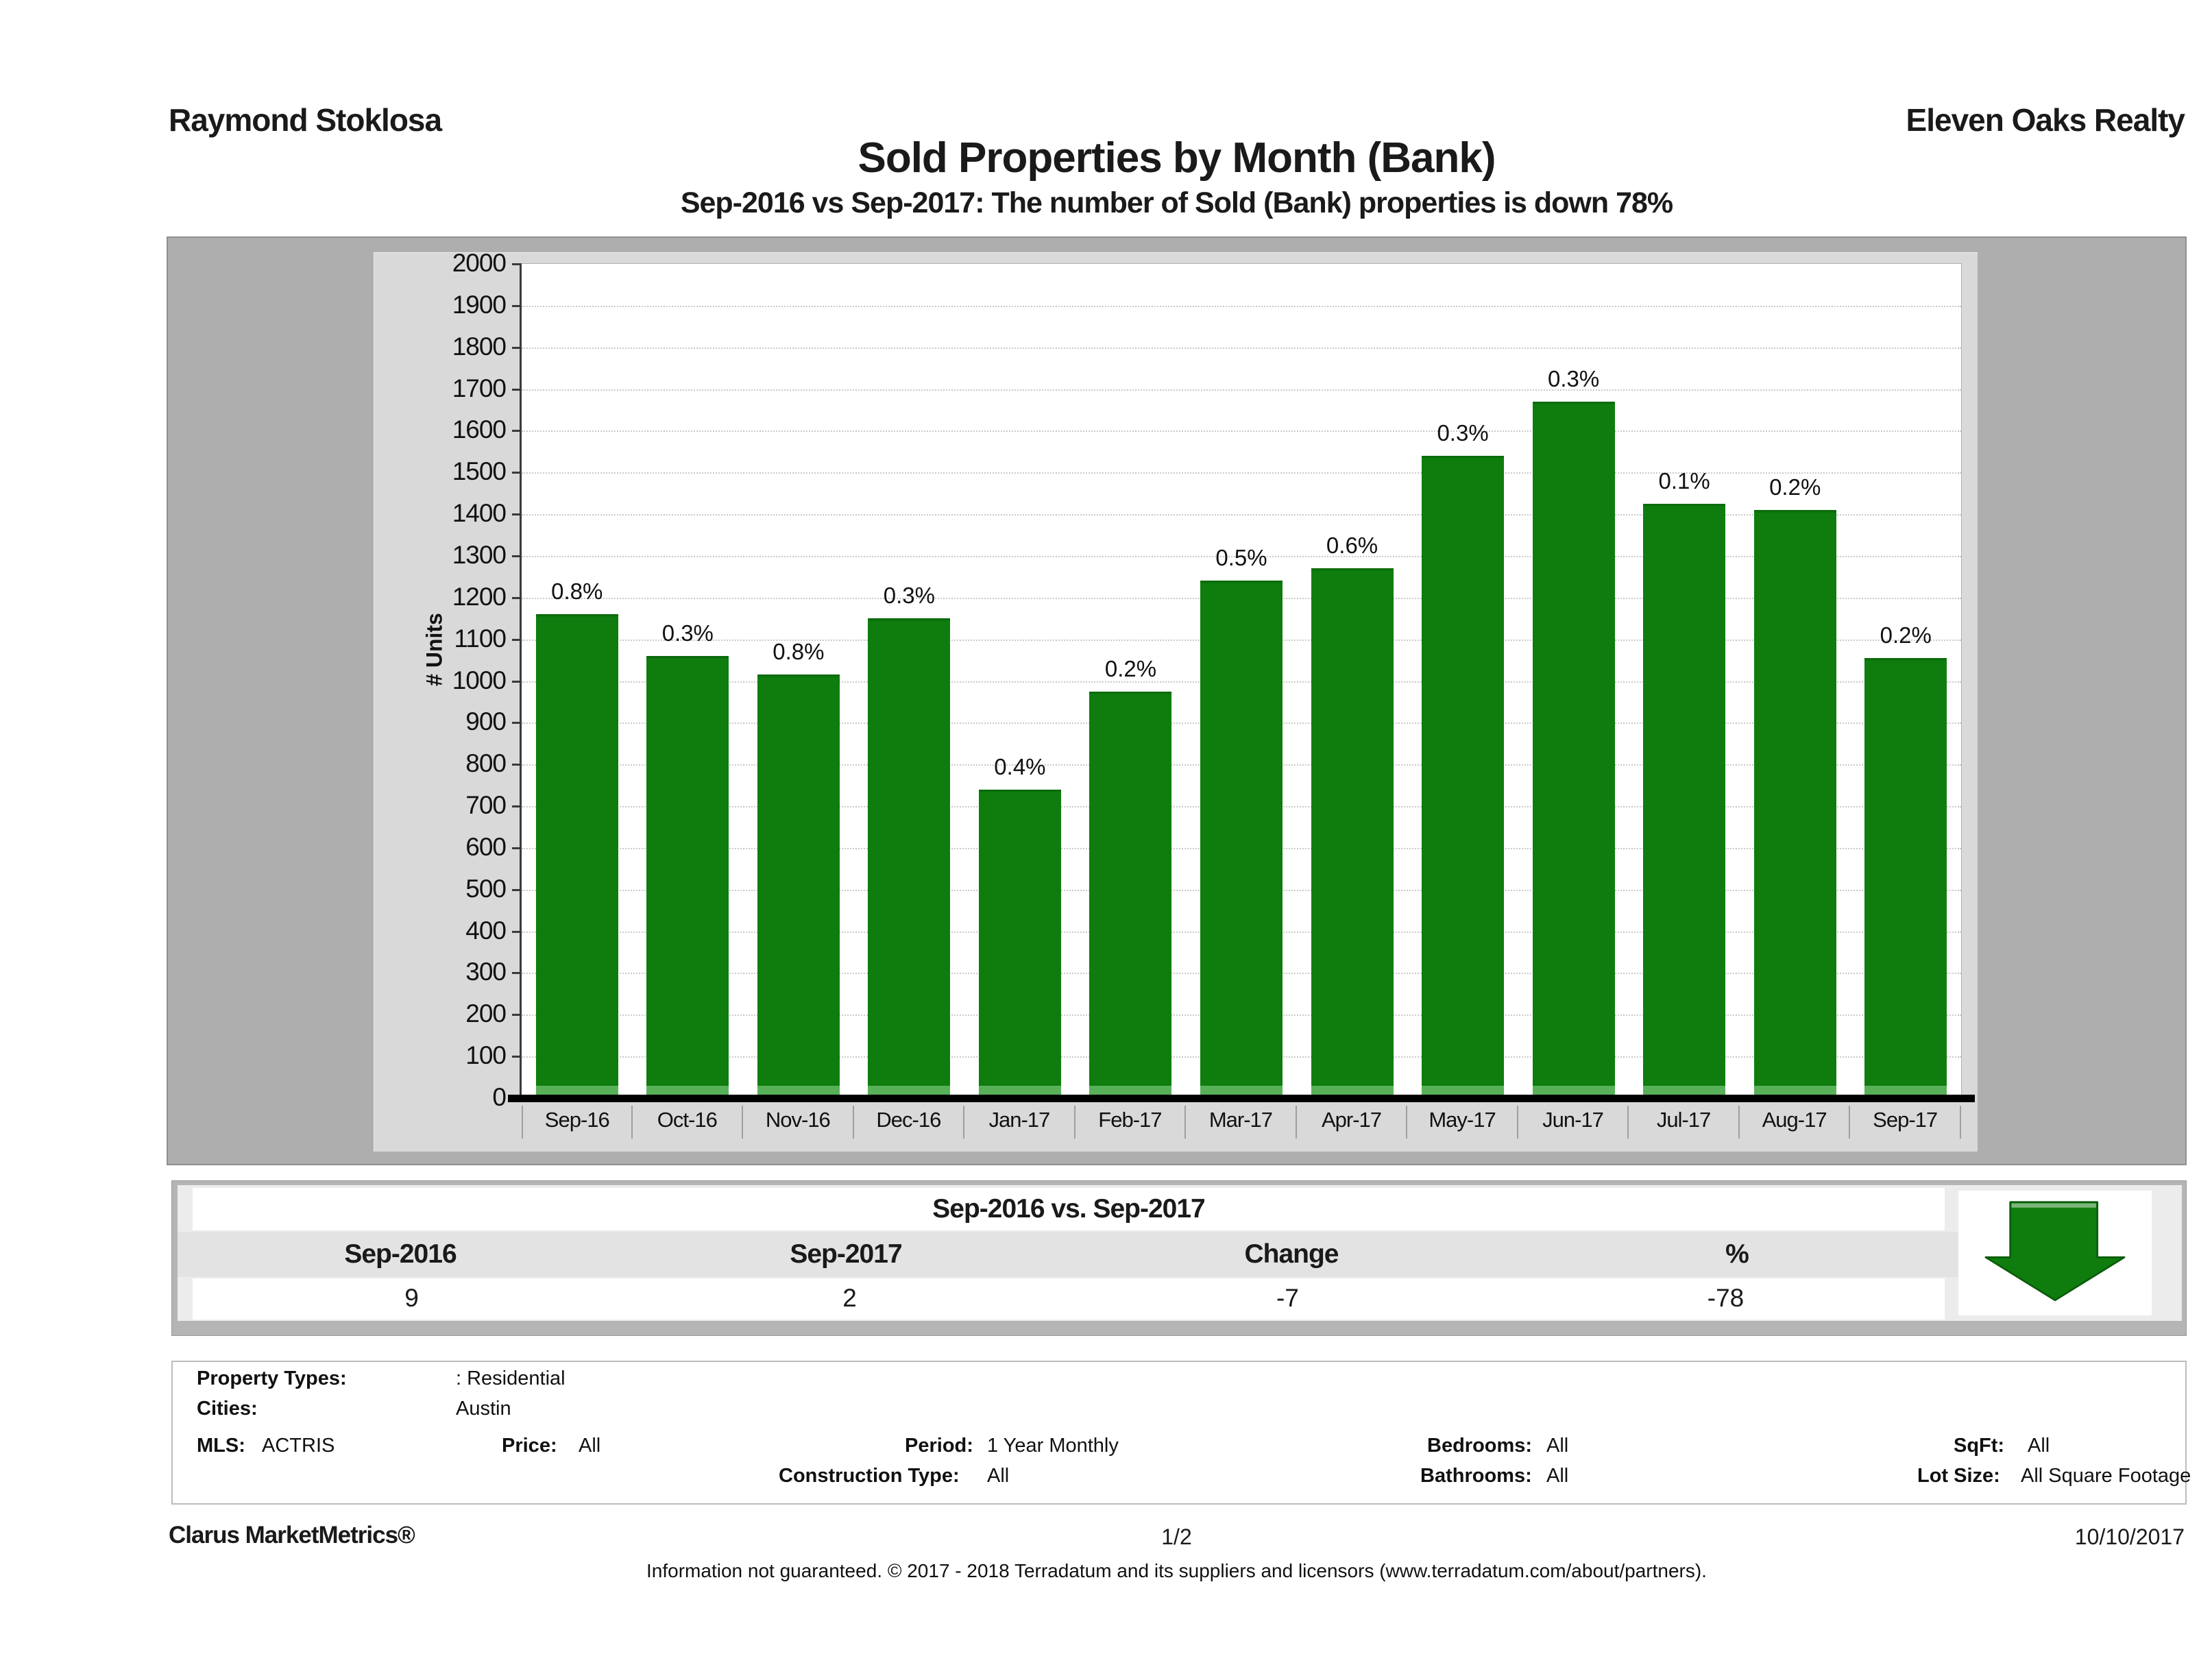 The height and width of the screenshot is (1678, 2212). What do you see at coordinates (1574, 1122) in the screenshot?
I see `x-tick-label: Jun-17` at bounding box center [1574, 1122].